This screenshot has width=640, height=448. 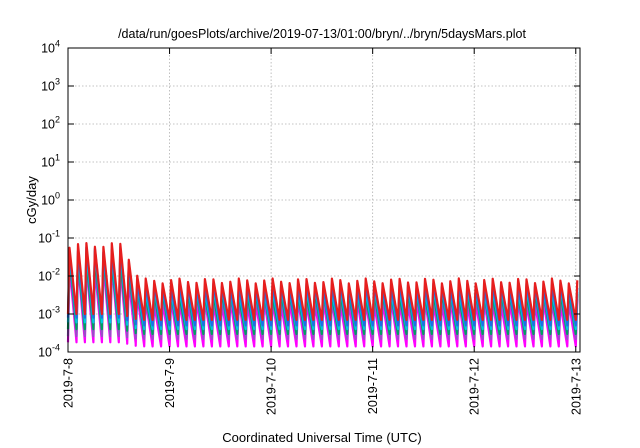 I want to click on x-tick-label: 2019-7-13, so click(x=576, y=386).